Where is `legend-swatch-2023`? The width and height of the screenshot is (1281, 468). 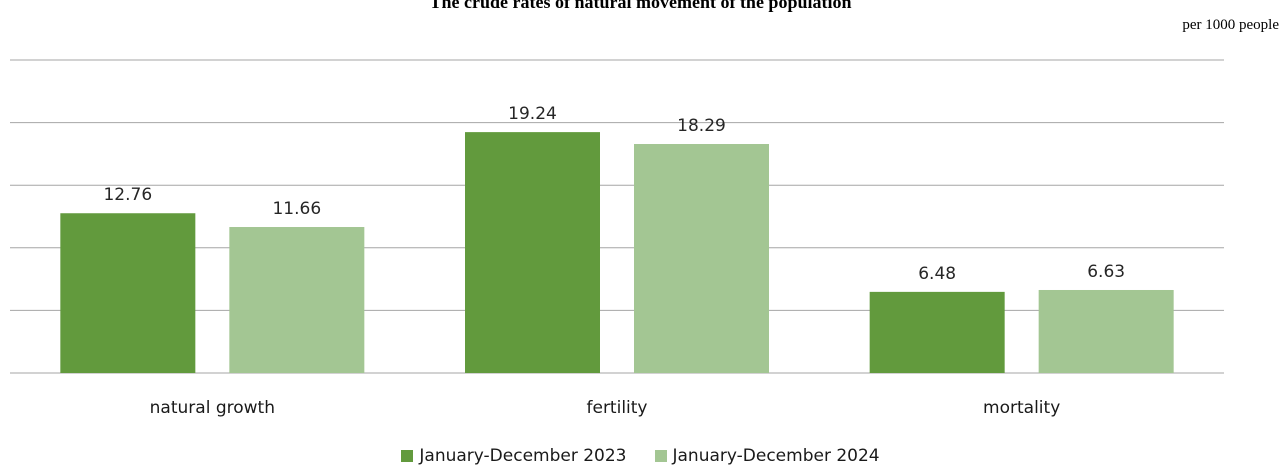 legend-swatch-2023 is located at coordinates (407, 456).